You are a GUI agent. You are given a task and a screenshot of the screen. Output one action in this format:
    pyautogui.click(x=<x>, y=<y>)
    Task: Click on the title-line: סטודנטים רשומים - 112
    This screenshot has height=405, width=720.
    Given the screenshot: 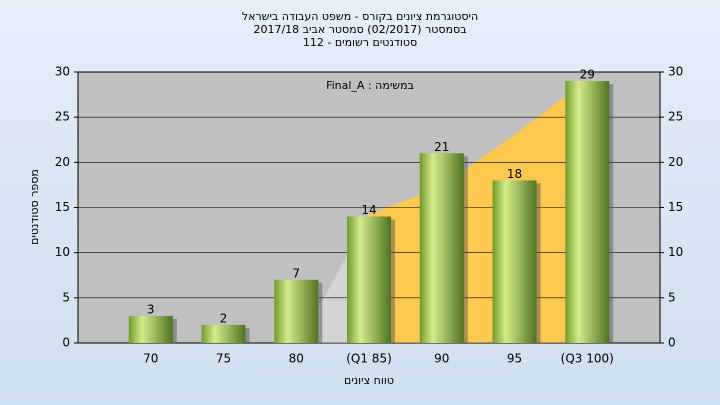 What is the action you would take?
    pyautogui.click(x=360, y=42)
    